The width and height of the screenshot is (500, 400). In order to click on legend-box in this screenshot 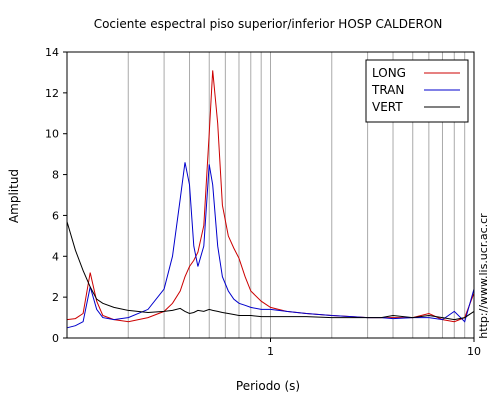, I will do `click(417, 91)`.